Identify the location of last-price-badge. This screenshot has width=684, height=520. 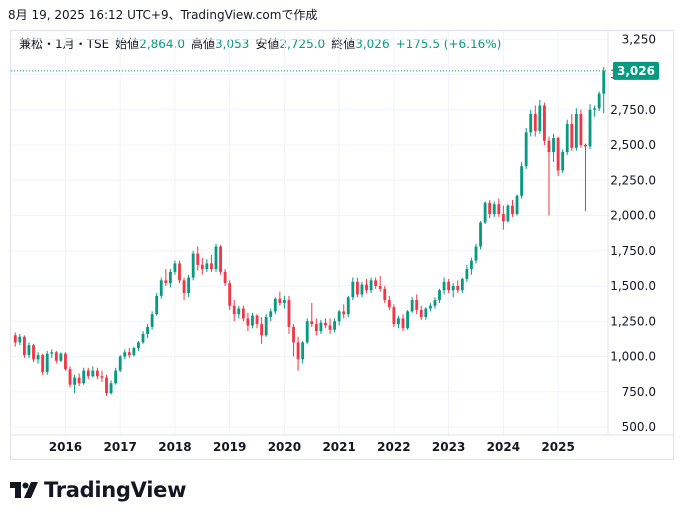
(636, 70).